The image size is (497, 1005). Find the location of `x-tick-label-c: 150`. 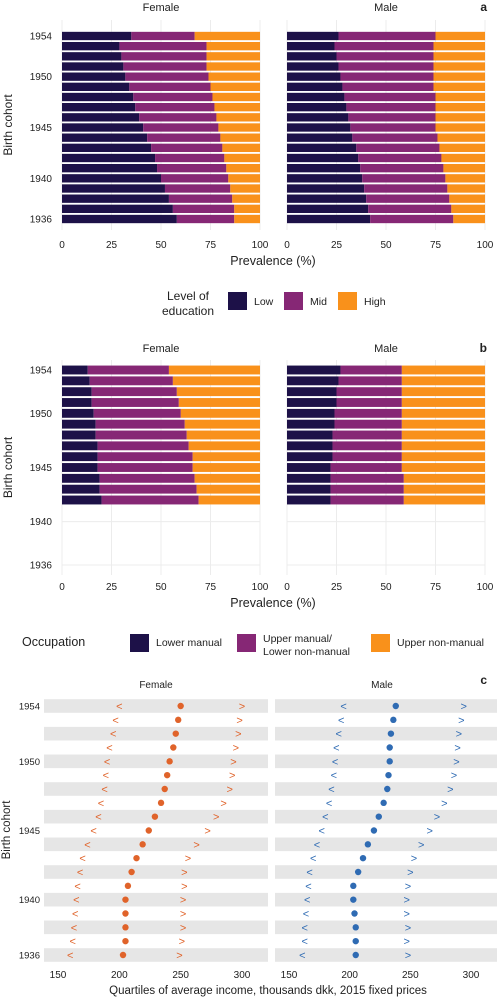

x-tick-label-c: 150 is located at coordinates (289, 975).